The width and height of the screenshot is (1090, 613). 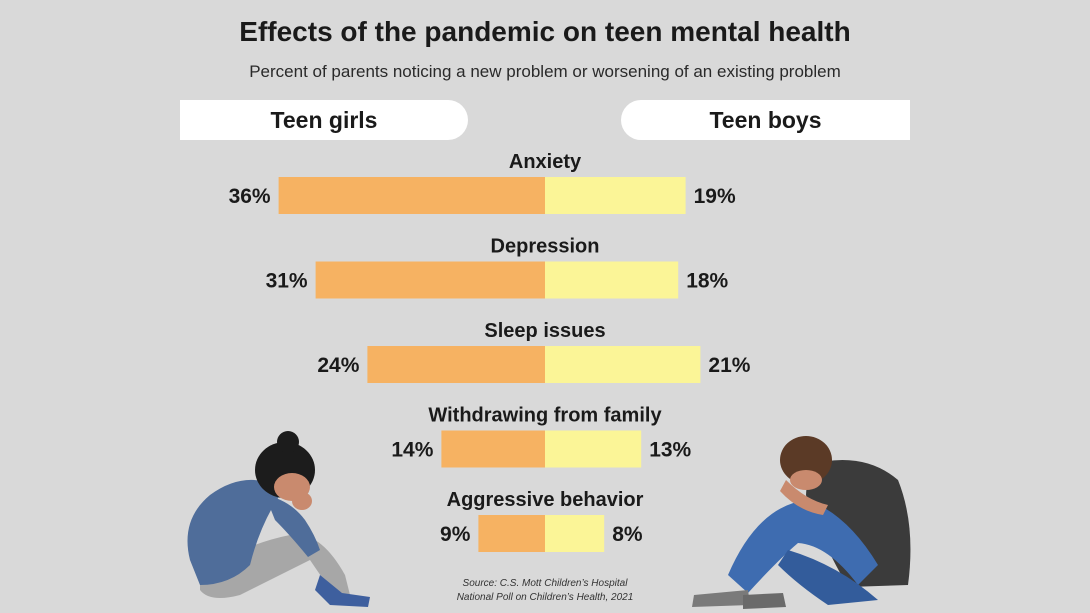 What do you see at coordinates (545, 583) in the screenshot?
I see `source-line-1: Source: C.S. Mott Children’s Hospital` at bounding box center [545, 583].